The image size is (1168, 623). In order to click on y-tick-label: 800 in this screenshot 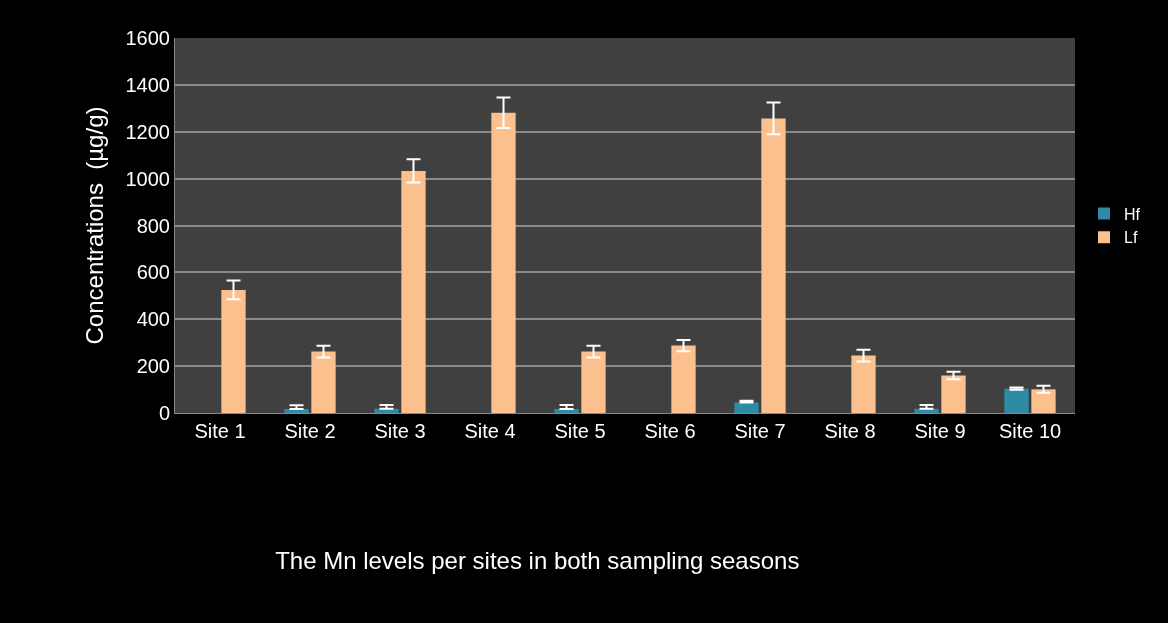, I will do `click(153, 225)`.